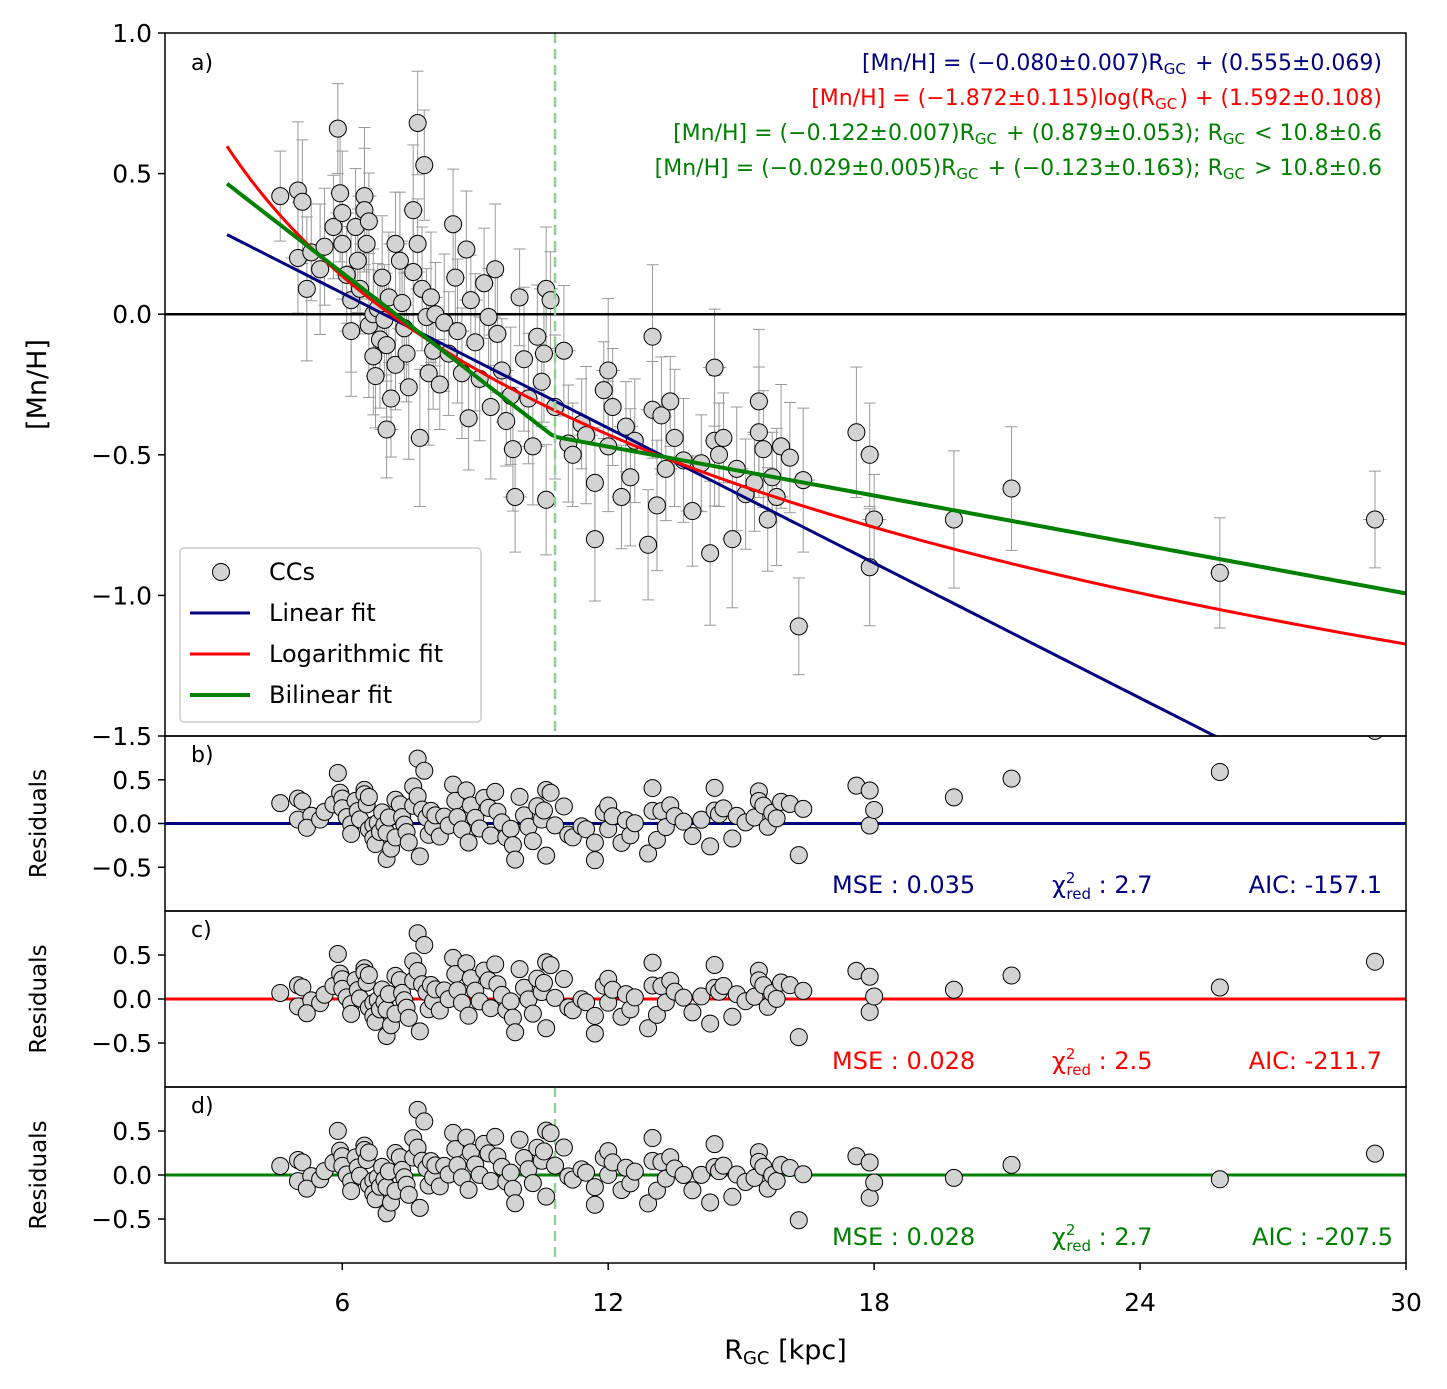 This screenshot has height=1389, width=1447. Describe the element at coordinates (785, 1175) in the screenshot. I see `panel-d-frame` at that location.